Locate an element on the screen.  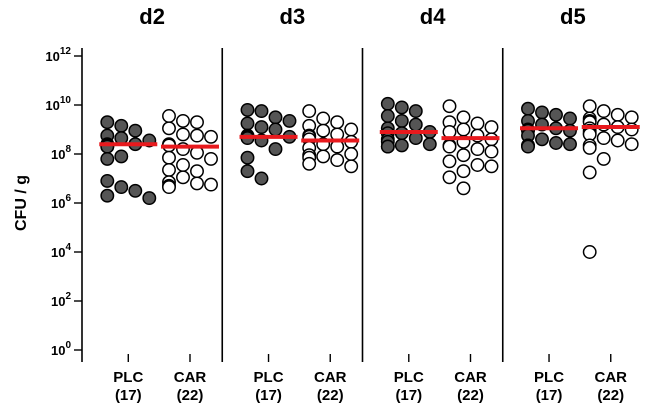
y-tick-exponent: 12 is located at coordinates (66, 51).